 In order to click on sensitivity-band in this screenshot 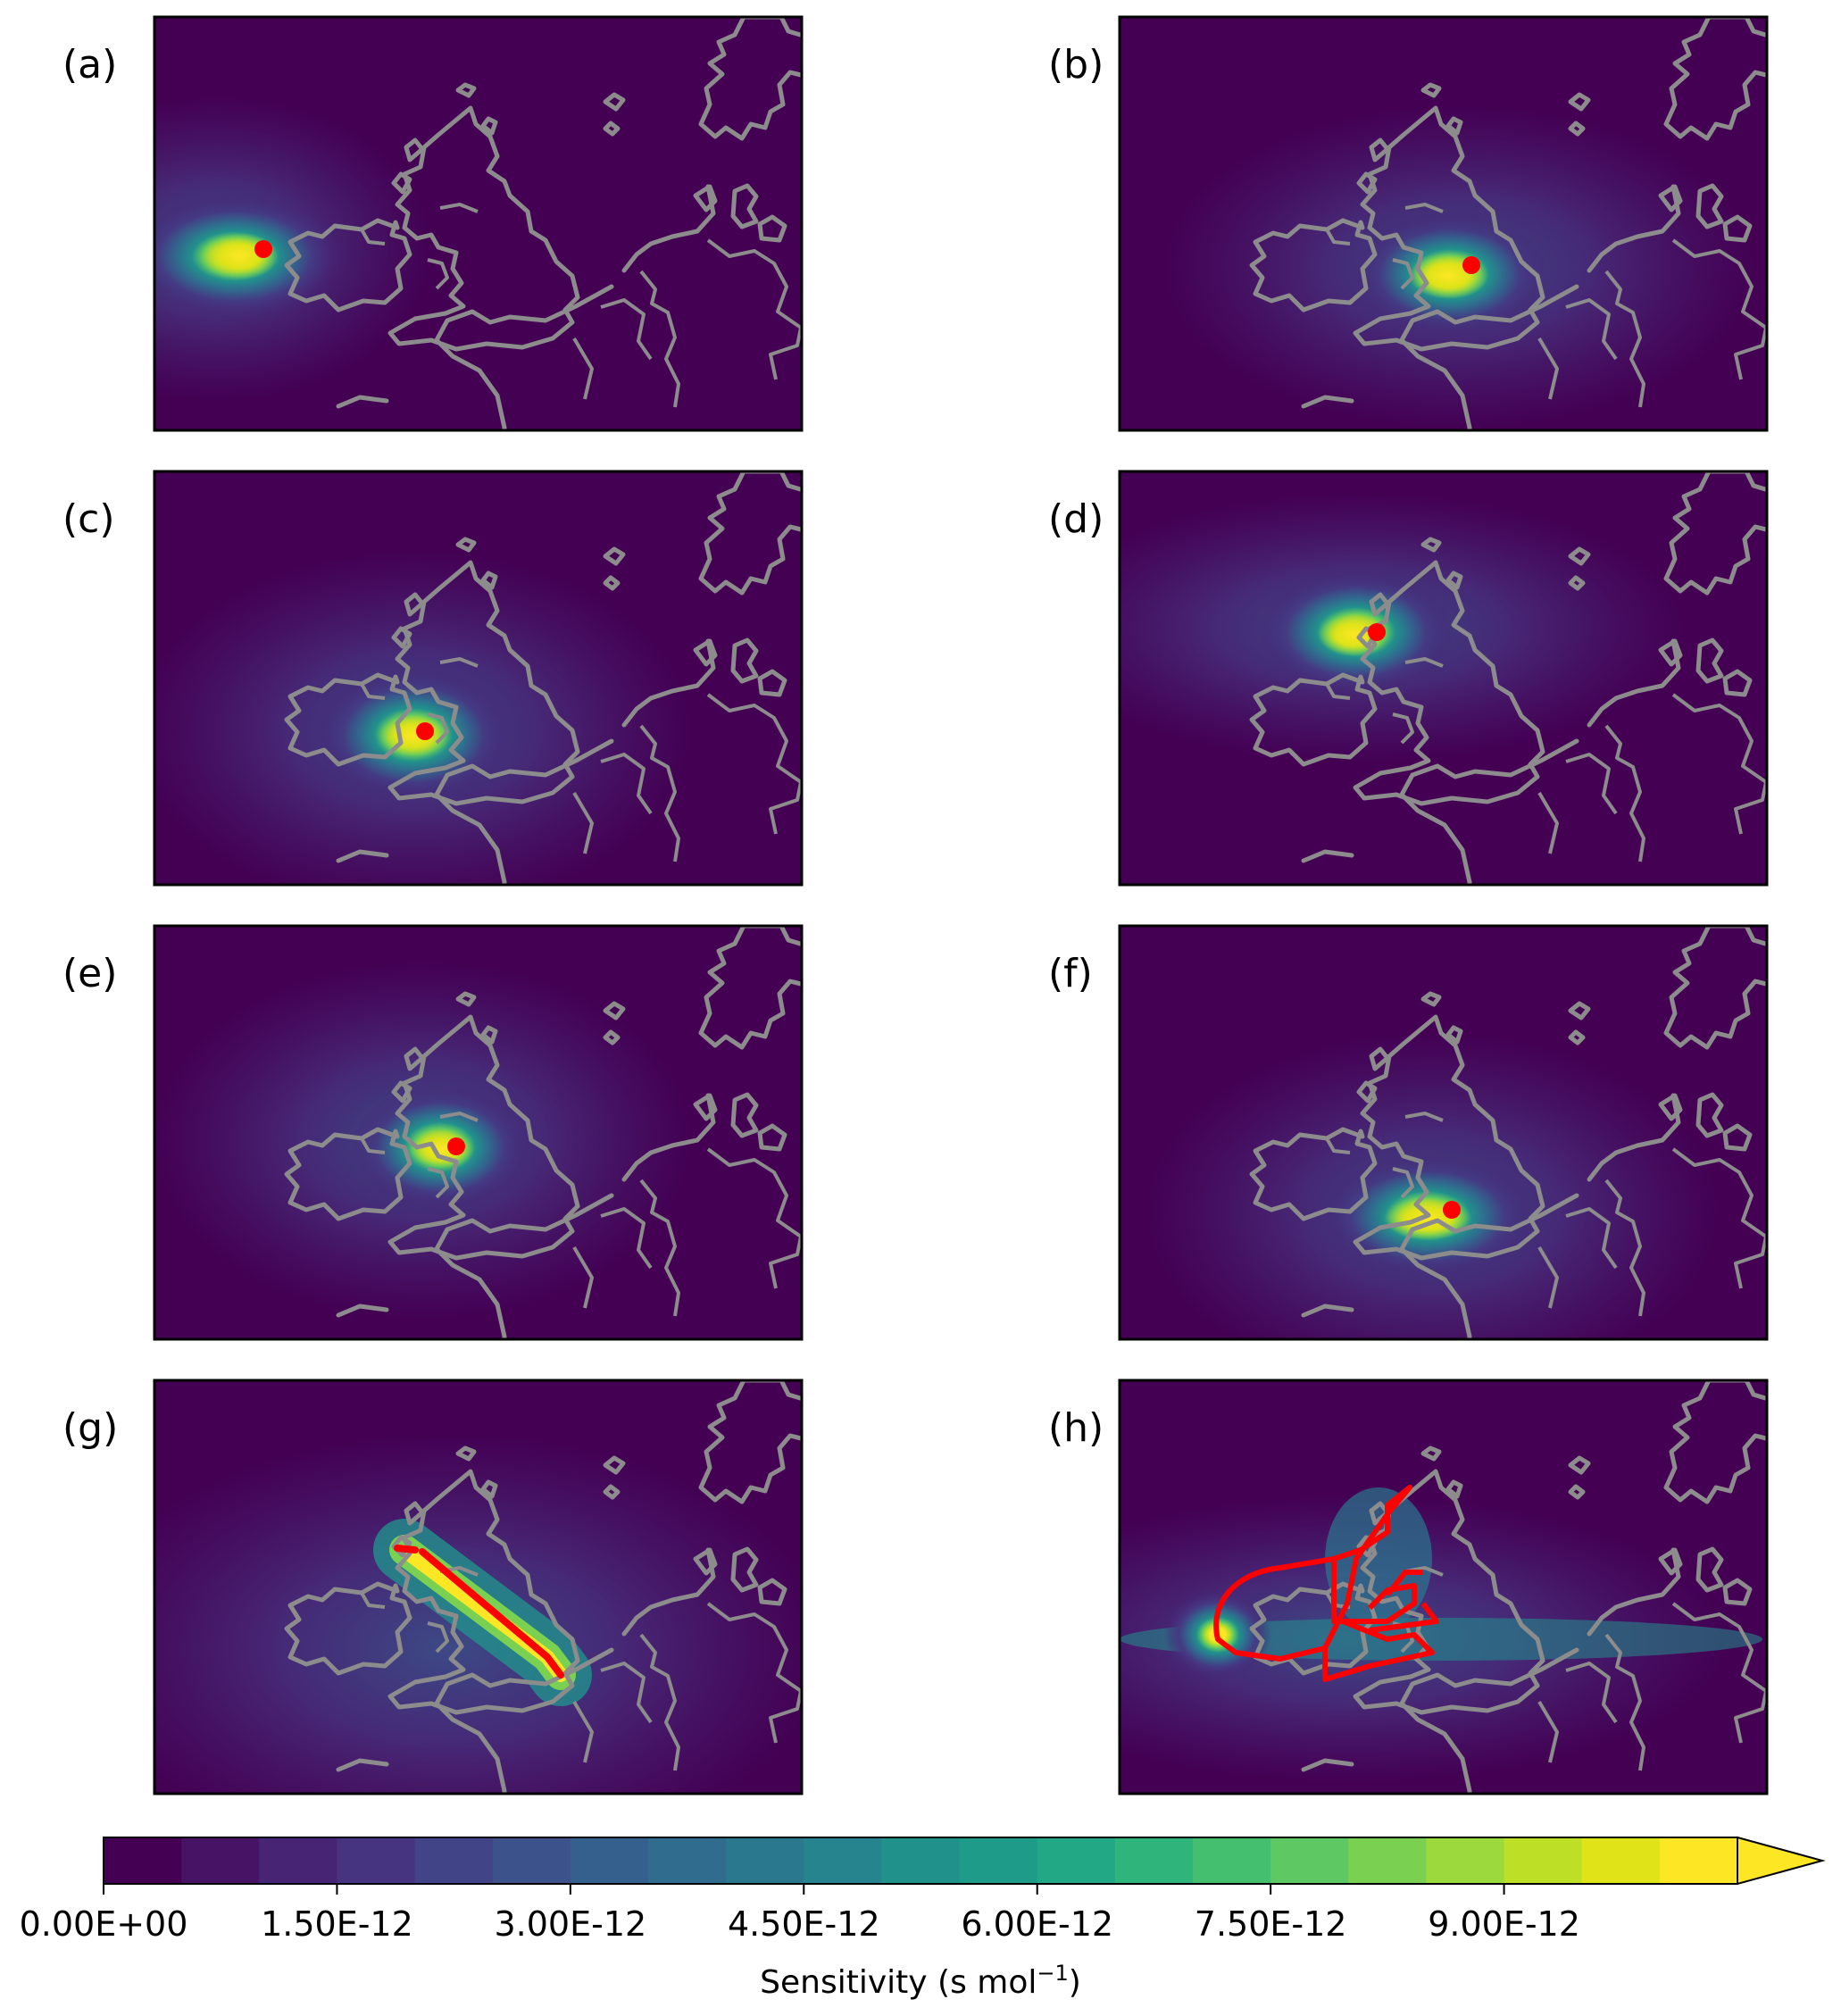, I will do `click(1441, 1639)`.